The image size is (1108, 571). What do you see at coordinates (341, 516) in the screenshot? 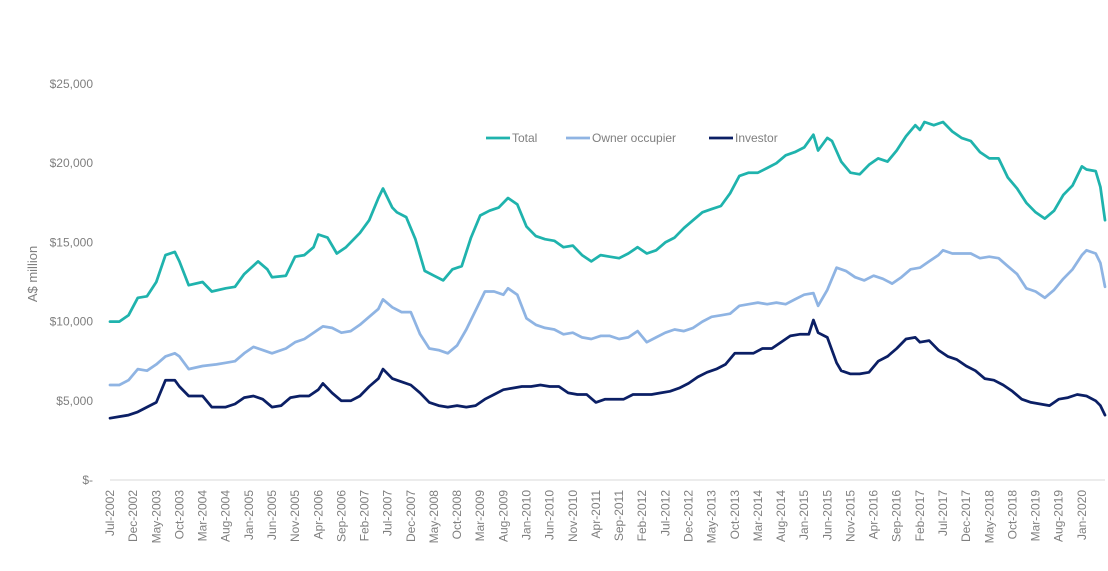
I see `x-tick-label: Sep-2006` at bounding box center [341, 516].